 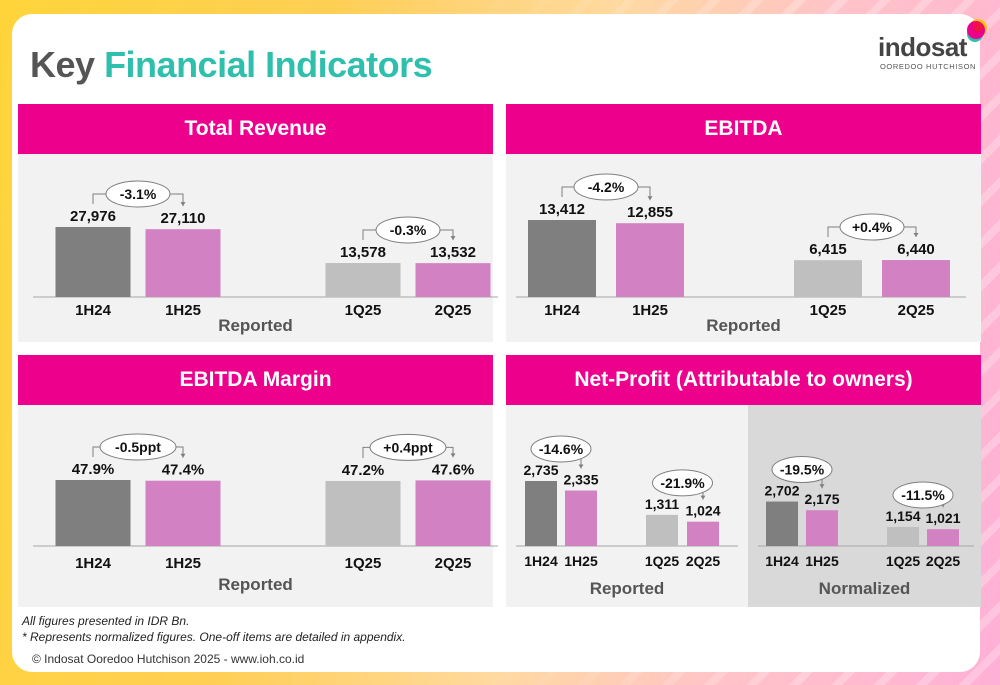 What do you see at coordinates (916, 249) in the screenshot?
I see `data-label: 6,440` at bounding box center [916, 249].